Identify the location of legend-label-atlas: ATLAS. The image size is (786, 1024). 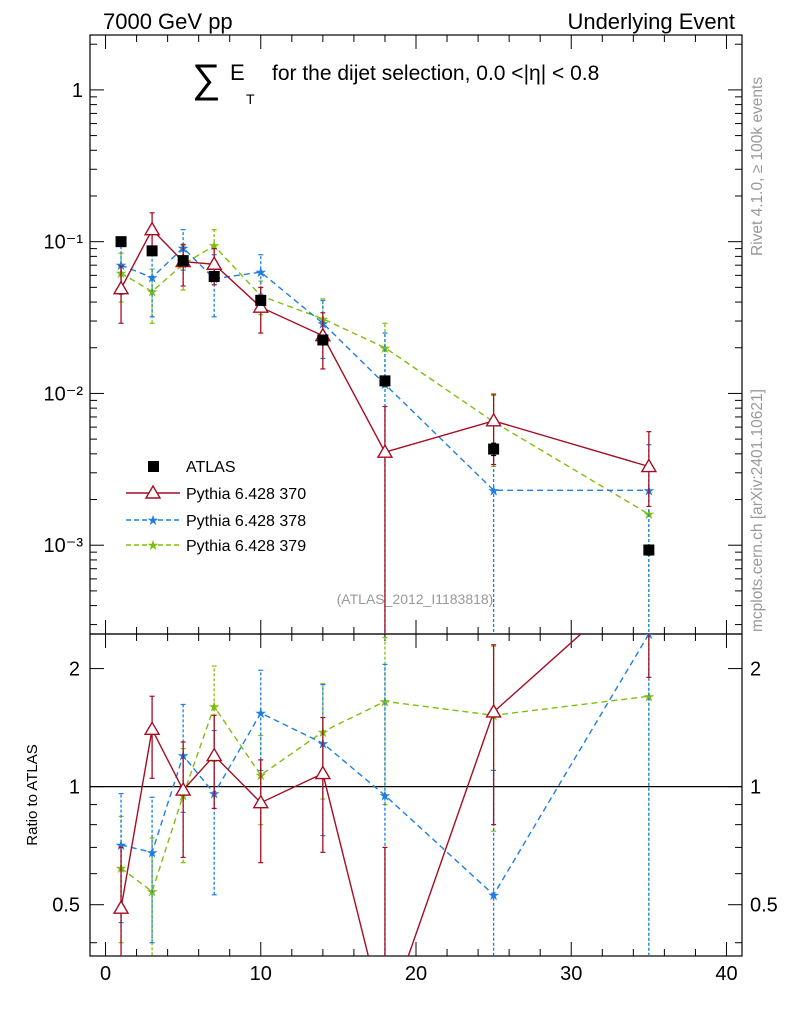
(211, 467).